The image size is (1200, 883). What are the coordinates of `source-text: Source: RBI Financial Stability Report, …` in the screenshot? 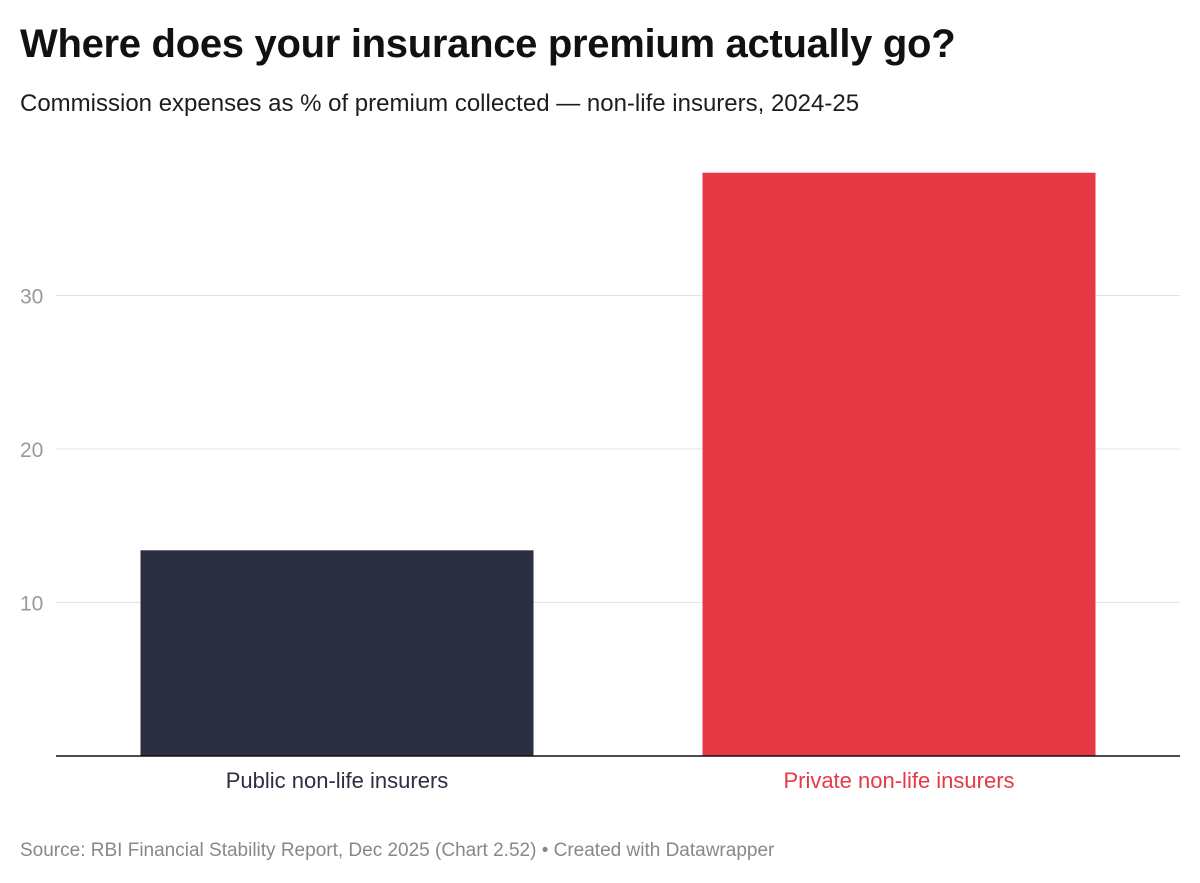 It's located at (278, 850).